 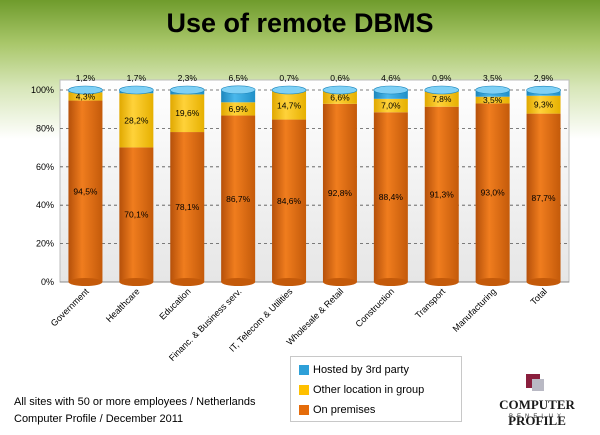 I want to click on data-label-other-location-manufacturing: 3,5%, so click(x=493, y=100).